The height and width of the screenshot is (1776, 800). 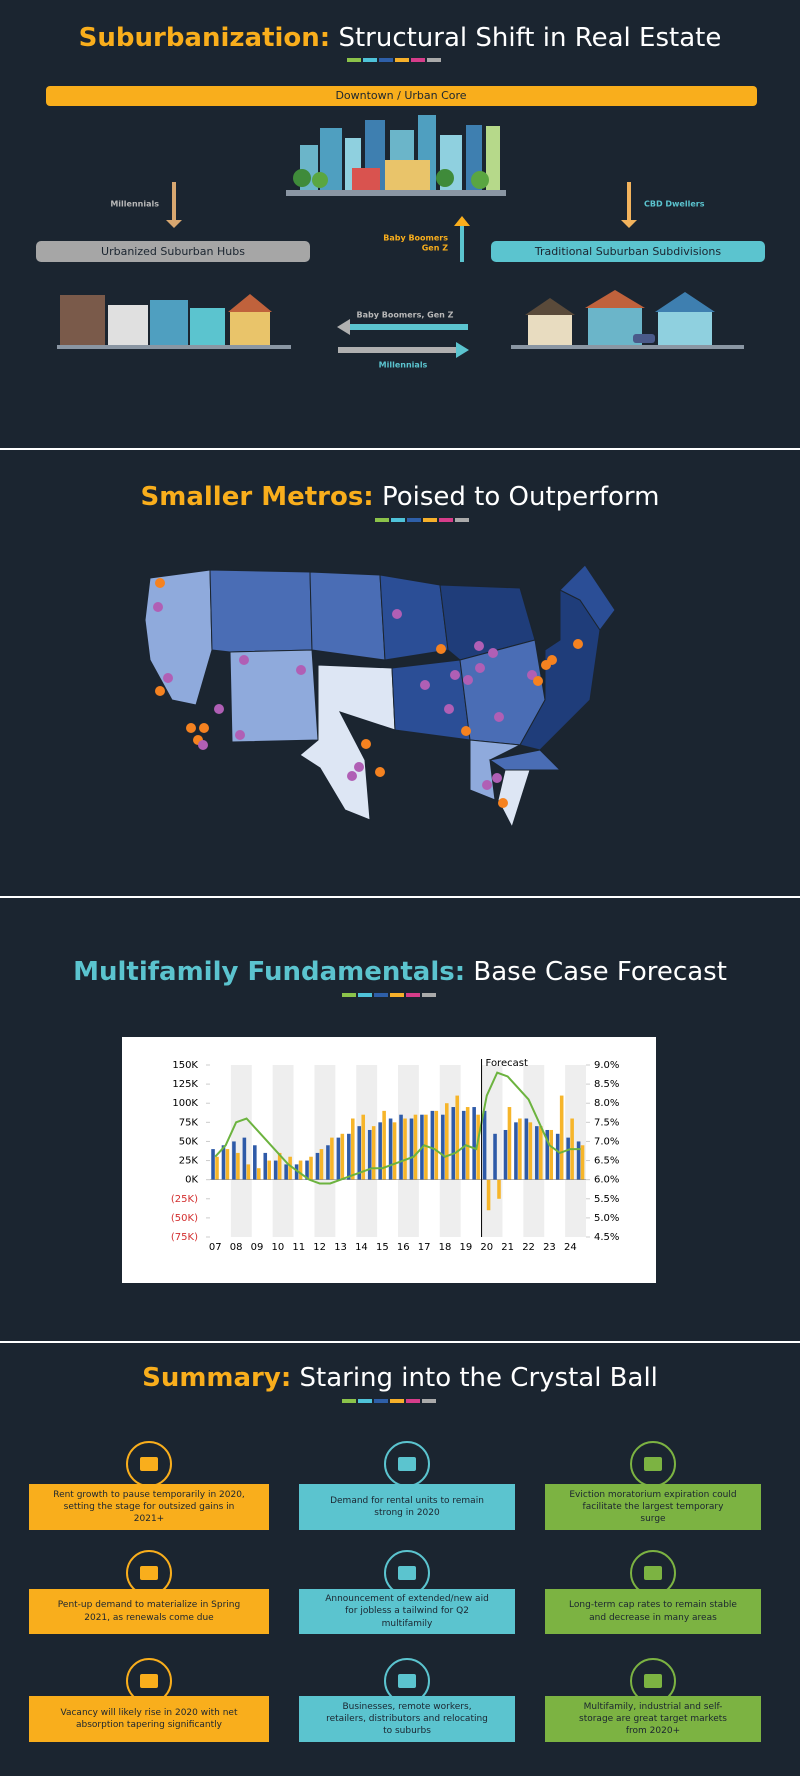 I want to click on y2-tick-label: 7.5%, so click(x=606, y=1122).